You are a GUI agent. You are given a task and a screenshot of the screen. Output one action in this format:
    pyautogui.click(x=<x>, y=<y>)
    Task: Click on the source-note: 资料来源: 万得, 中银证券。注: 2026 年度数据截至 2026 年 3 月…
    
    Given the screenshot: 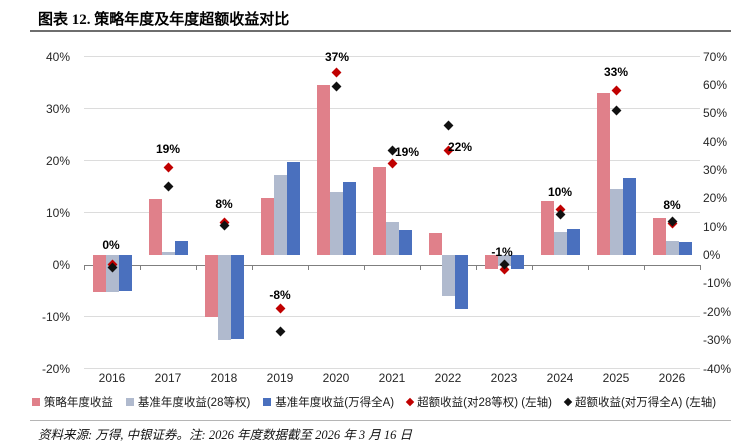 What is the action you would take?
    pyautogui.click(x=225, y=435)
    